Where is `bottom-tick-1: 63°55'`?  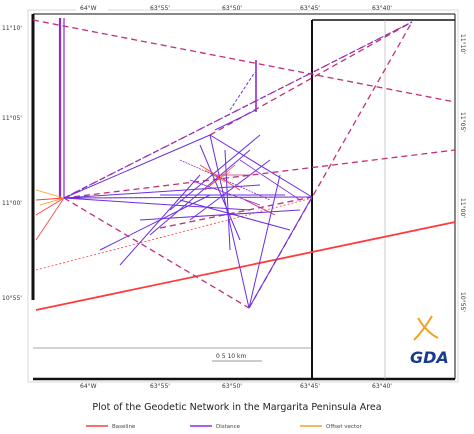 bottom-tick-1: 63°55' is located at coordinates (160, 386).